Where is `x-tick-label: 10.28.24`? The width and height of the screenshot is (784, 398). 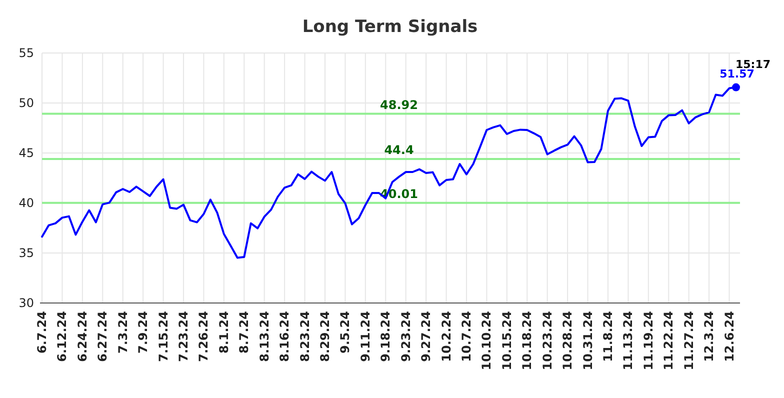
x-tick-label: 10.28.24 is located at coordinates (567, 340).